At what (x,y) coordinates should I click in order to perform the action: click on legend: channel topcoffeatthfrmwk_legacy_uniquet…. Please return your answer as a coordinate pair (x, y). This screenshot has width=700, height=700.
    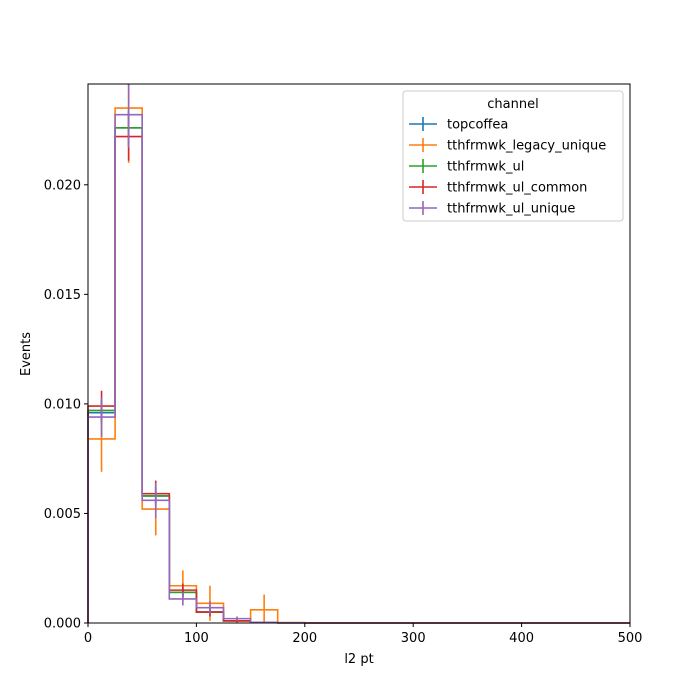
    Looking at the image, I should click on (513, 156).